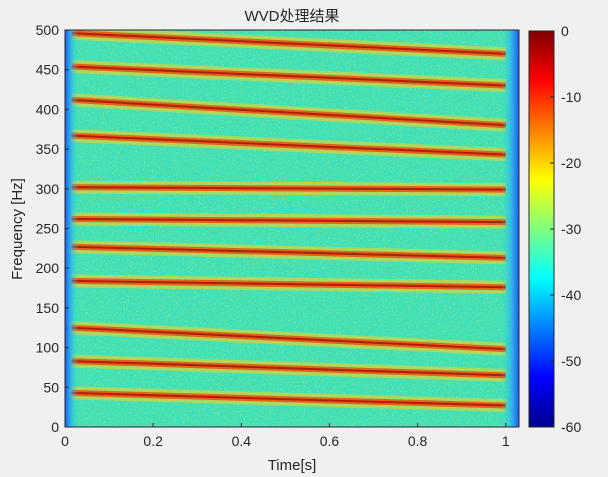 The image size is (608, 477). I want to click on x-axis-label: Time[s], so click(292, 465).